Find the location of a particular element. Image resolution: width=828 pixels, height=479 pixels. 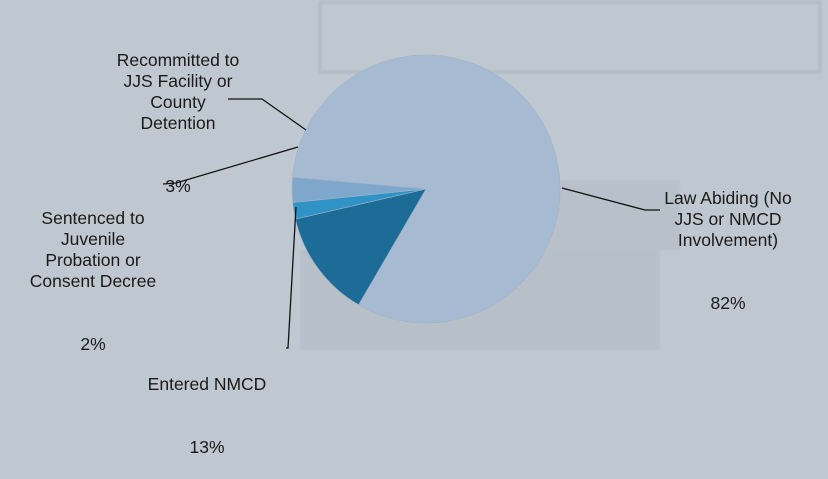

slice-label-nmcd-pct: 13% is located at coordinates (207, 447).